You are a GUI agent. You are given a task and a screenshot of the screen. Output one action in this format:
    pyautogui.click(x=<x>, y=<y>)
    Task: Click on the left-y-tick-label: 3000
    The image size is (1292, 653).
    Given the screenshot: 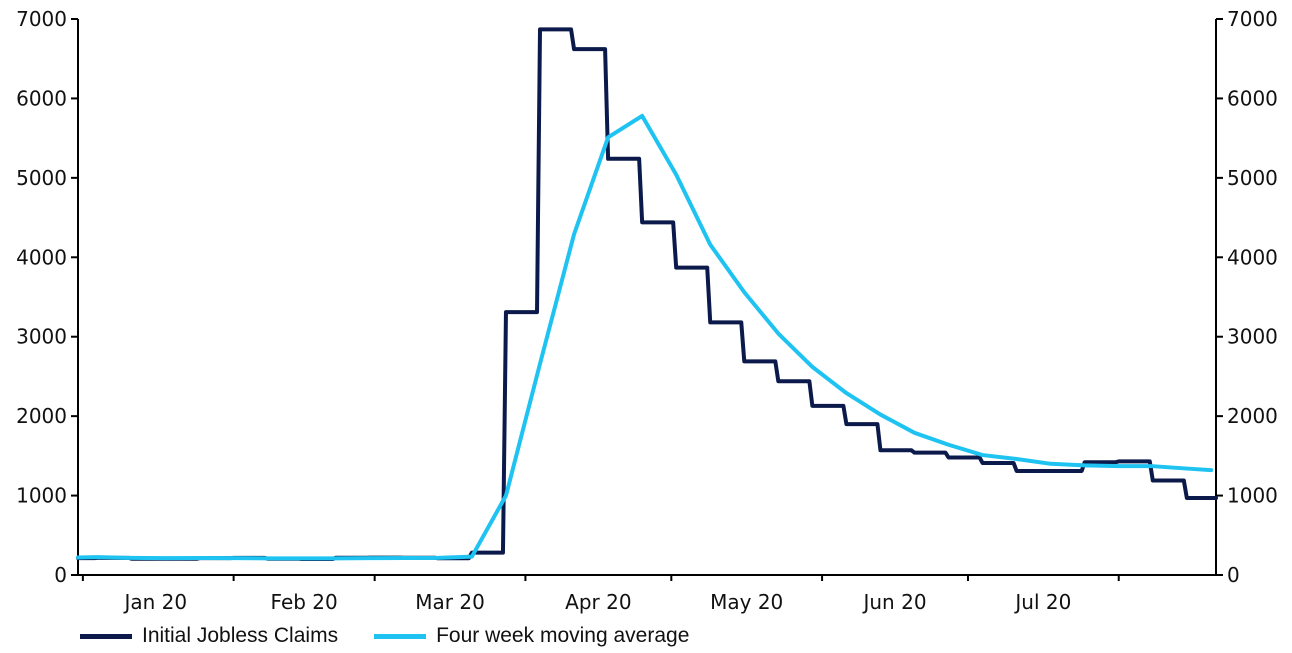 What is the action you would take?
    pyautogui.click(x=41, y=337)
    